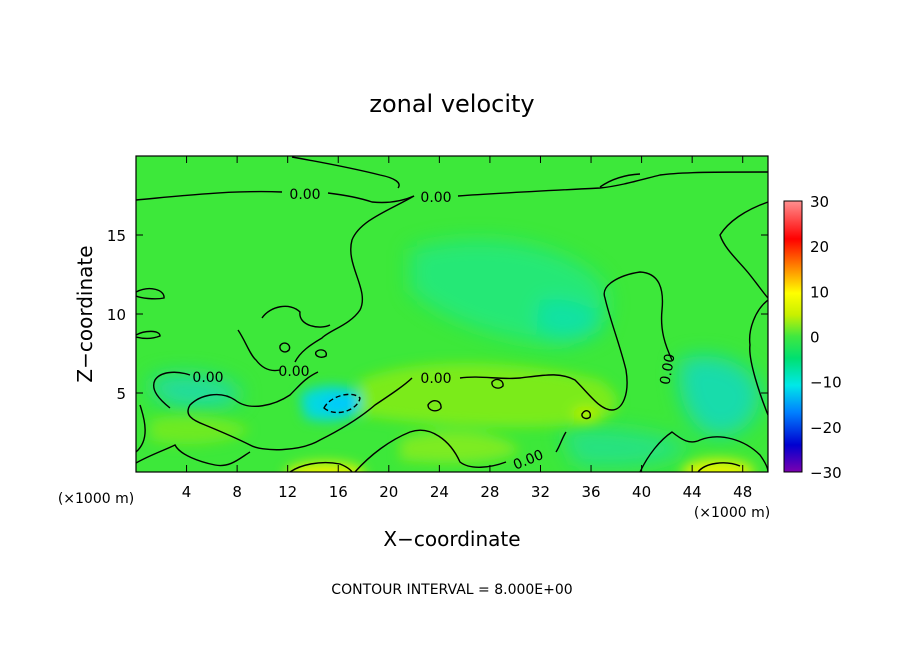  What do you see at coordinates (758, 357) in the screenshot?
I see `contour-right-side` at bounding box center [758, 357].